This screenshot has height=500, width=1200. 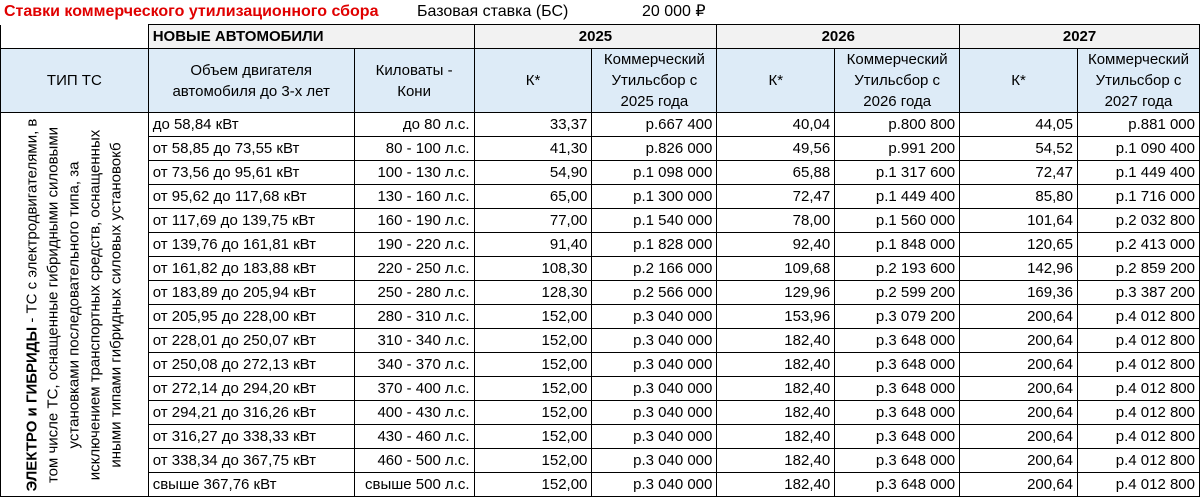 I want to click on fee-2027-cell: р.2 413 000, so click(x=1138, y=244).